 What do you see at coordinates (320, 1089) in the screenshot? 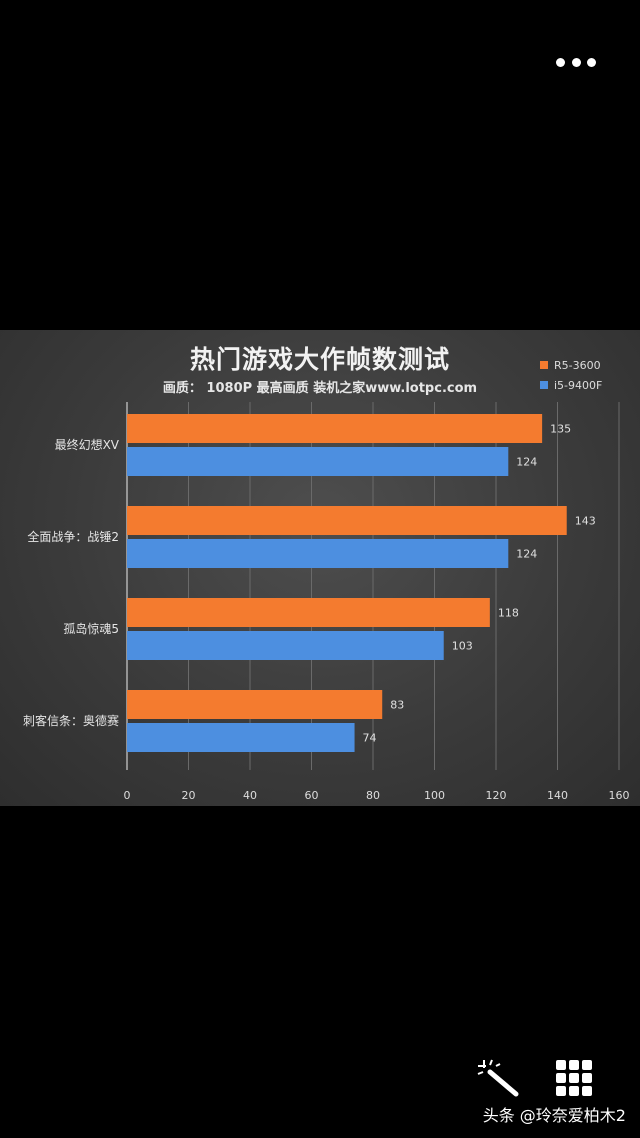
I see `bottom-toolbar: 头条 @玲奈爱柏木2` at bounding box center [320, 1089].